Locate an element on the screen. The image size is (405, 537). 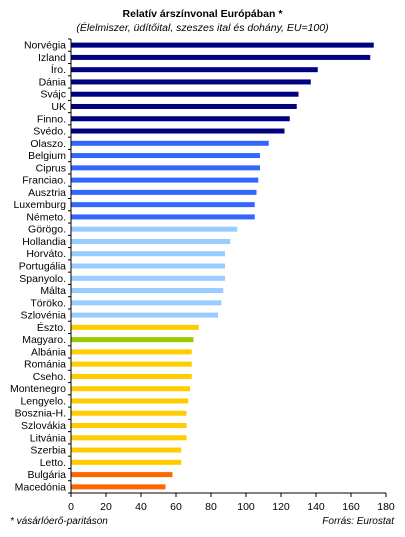
category-label: Finno. is located at coordinates (51, 119).